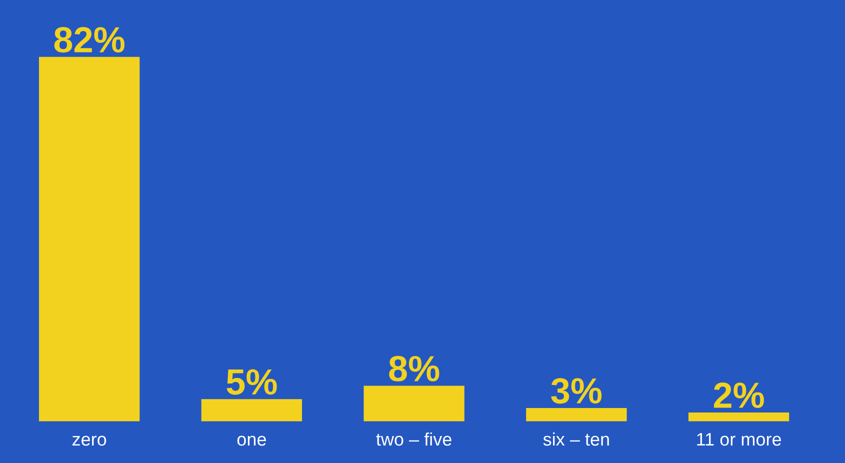 The image size is (845, 463). I want to click on x-tick-label: six – ten, so click(576, 439).